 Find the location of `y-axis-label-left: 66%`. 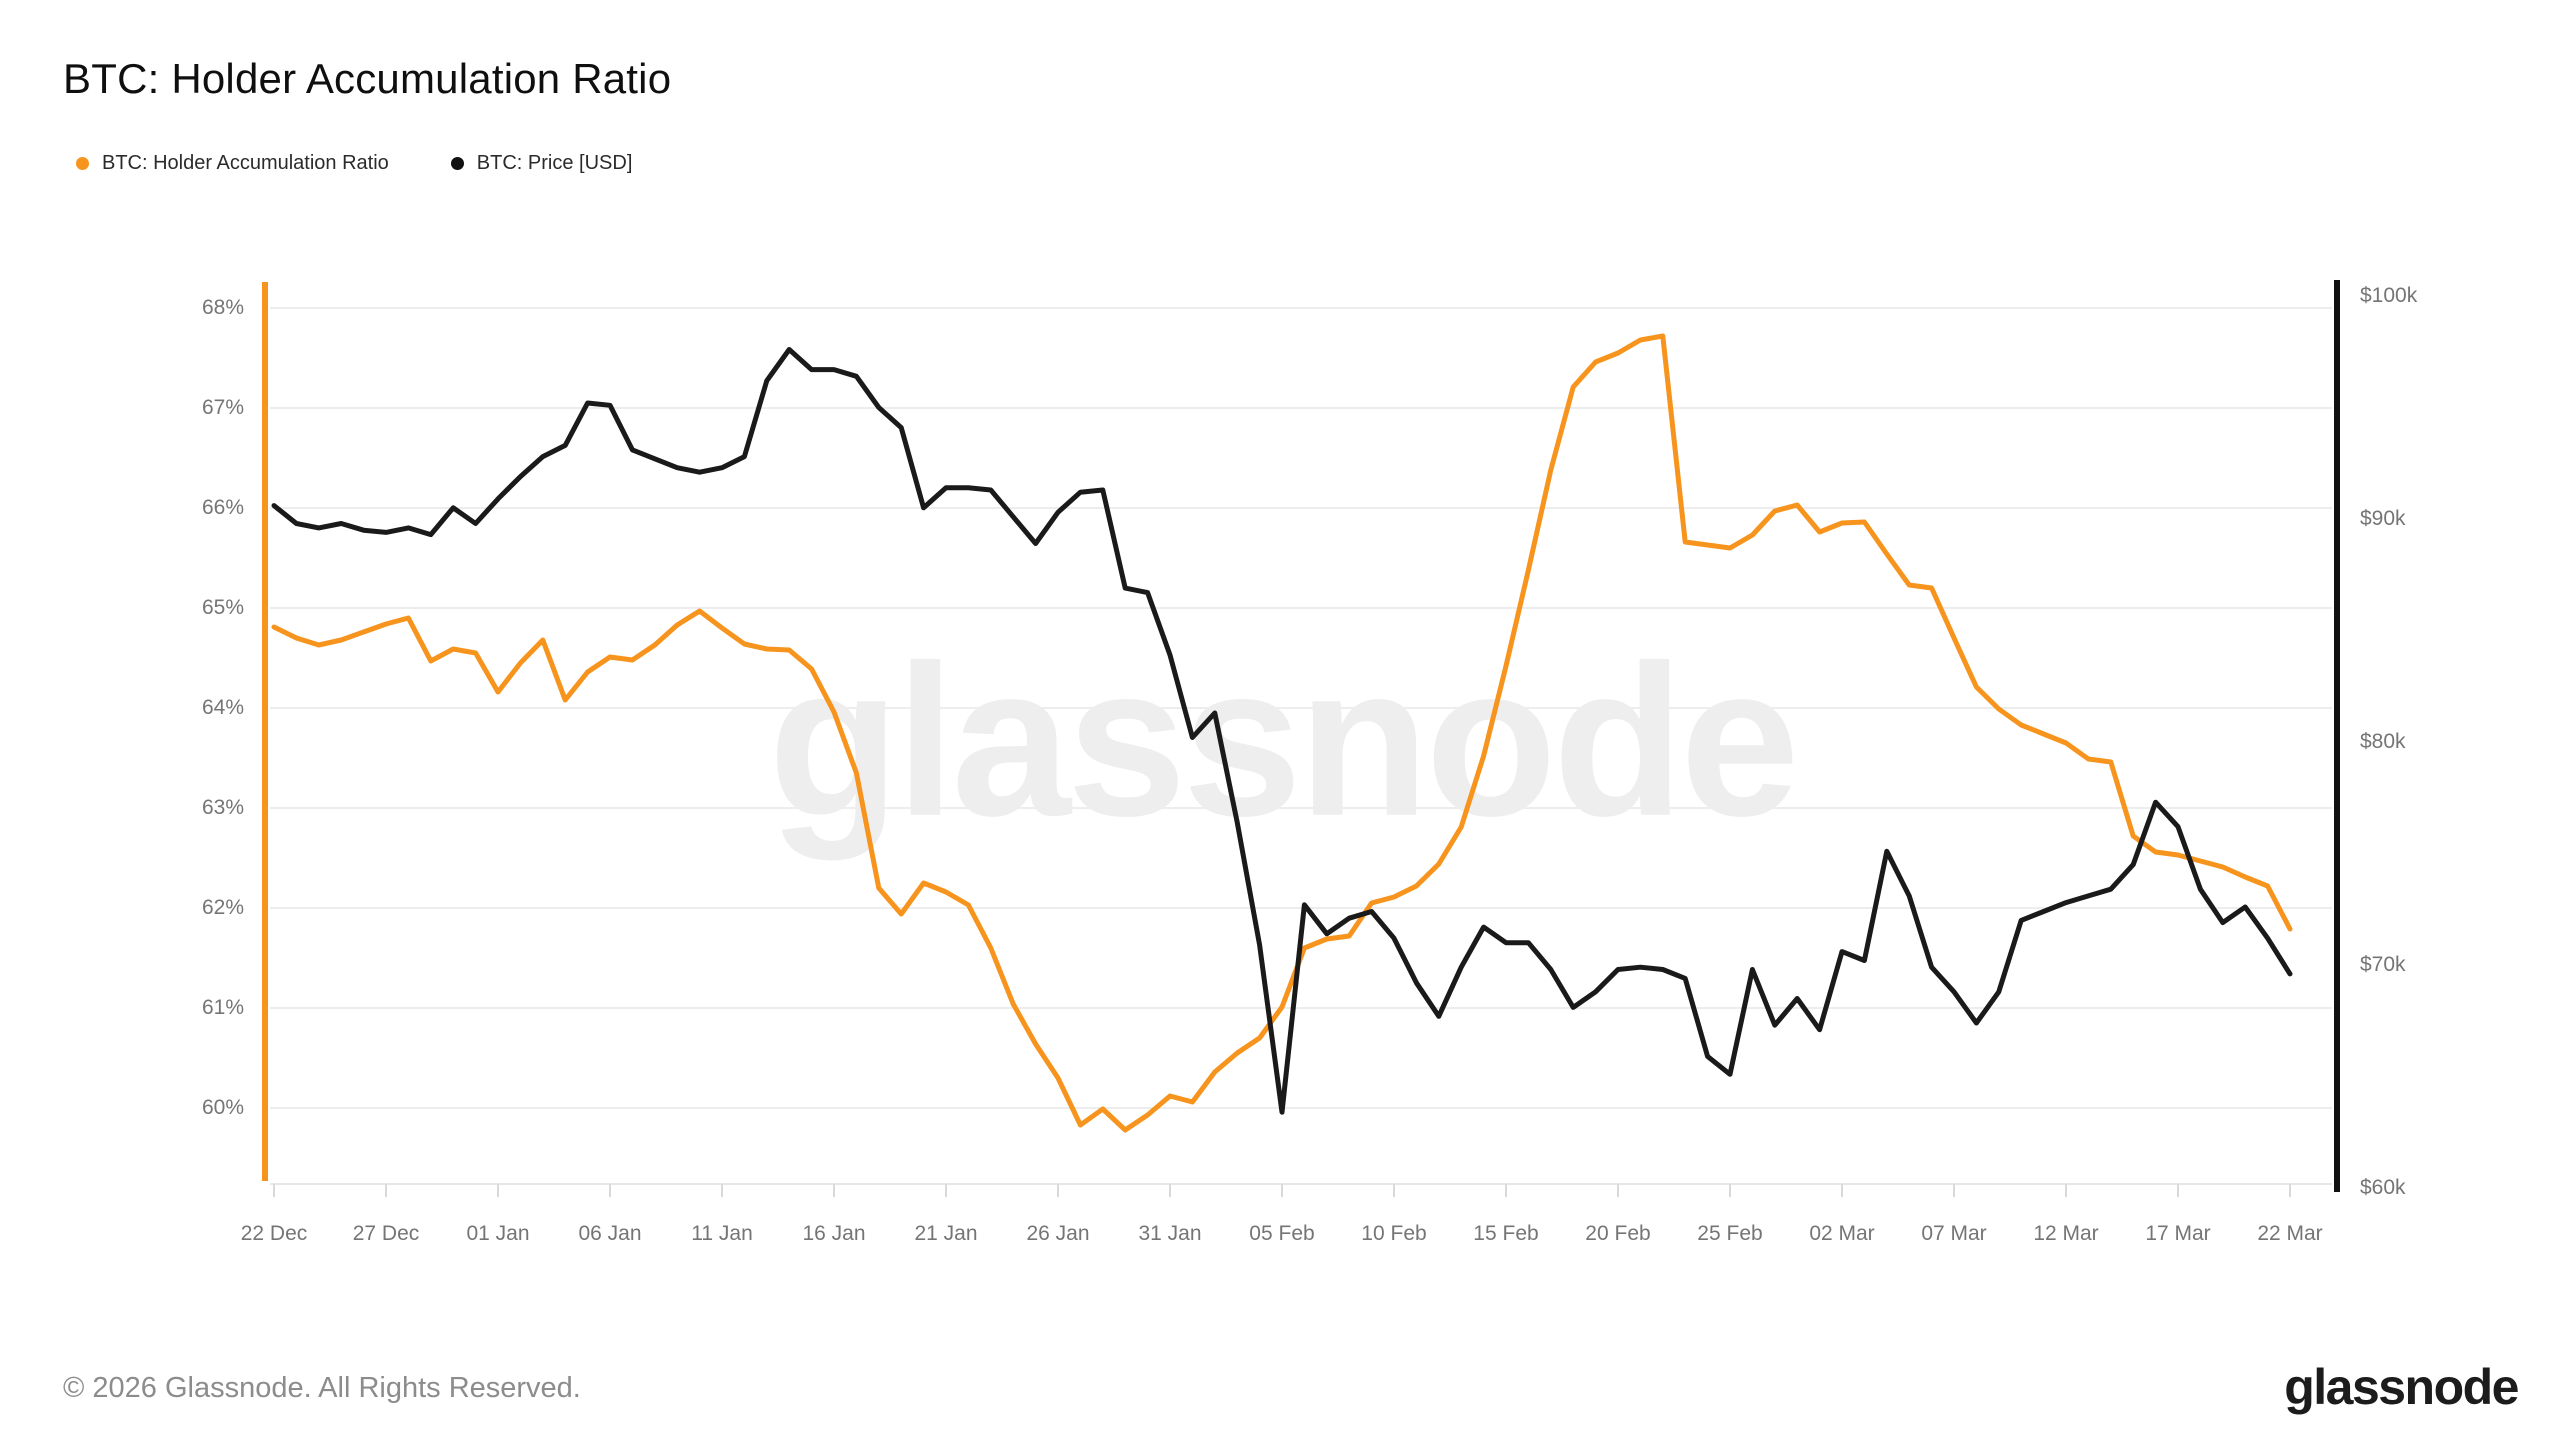

y-axis-label-left: 66% is located at coordinates (222, 507).